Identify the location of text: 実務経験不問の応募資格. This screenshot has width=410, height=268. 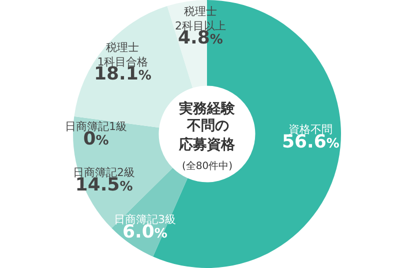
(207, 126).